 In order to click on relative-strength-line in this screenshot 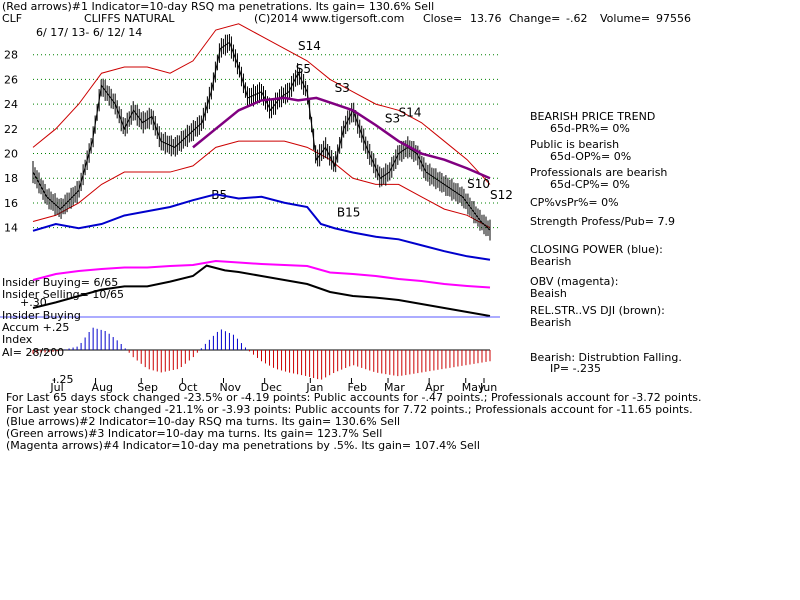, I will do `click(261, 290)`.